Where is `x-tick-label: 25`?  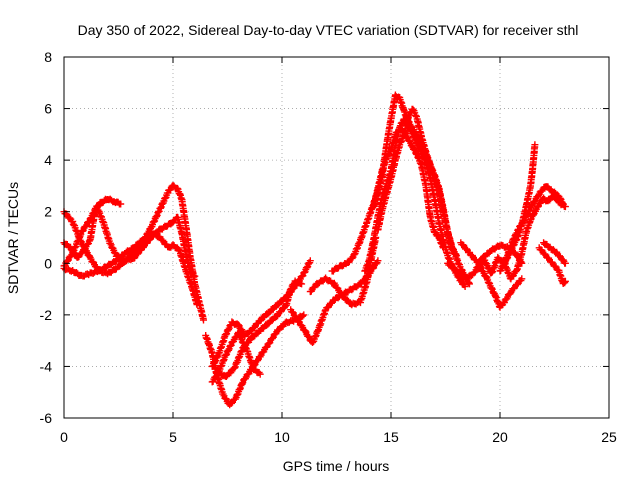
x-tick-label: 25 is located at coordinates (609, 437).